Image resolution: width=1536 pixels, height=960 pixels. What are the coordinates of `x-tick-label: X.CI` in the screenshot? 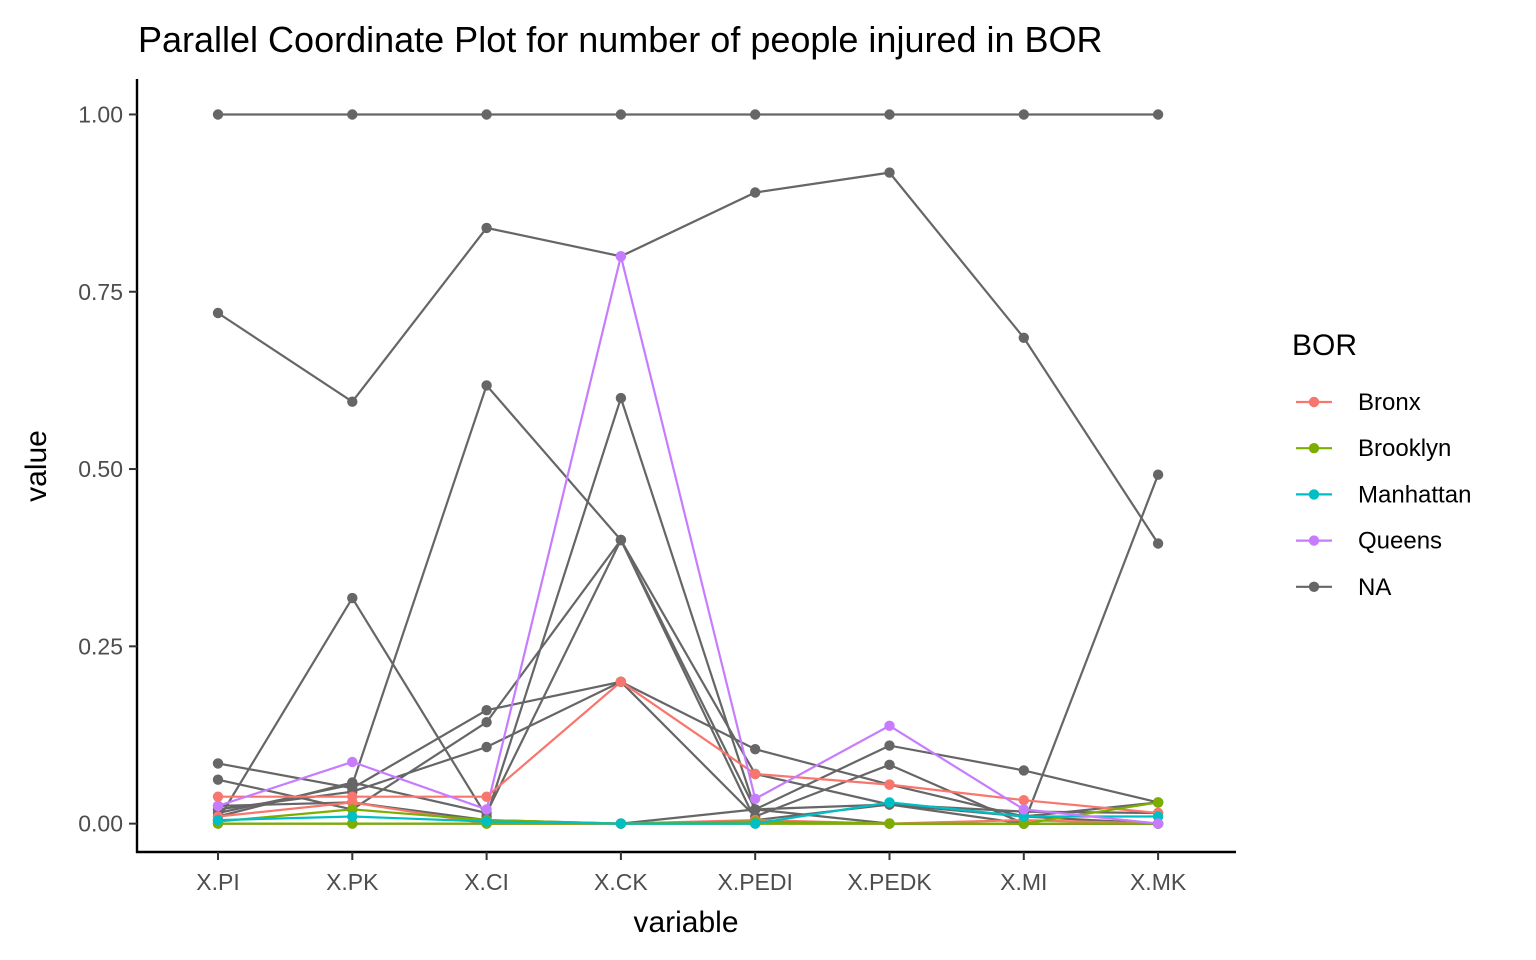 It's located at (486, 882).